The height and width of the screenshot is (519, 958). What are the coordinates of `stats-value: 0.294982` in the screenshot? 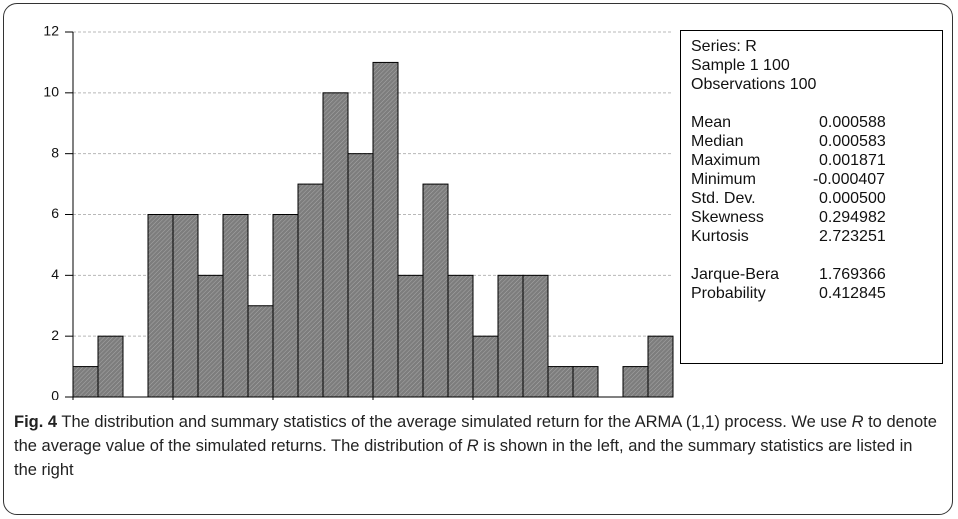 It's located at (852, 217).